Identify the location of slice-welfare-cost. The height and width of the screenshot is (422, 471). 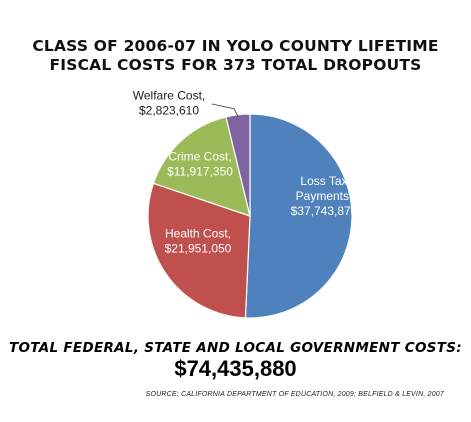
(238, 165).